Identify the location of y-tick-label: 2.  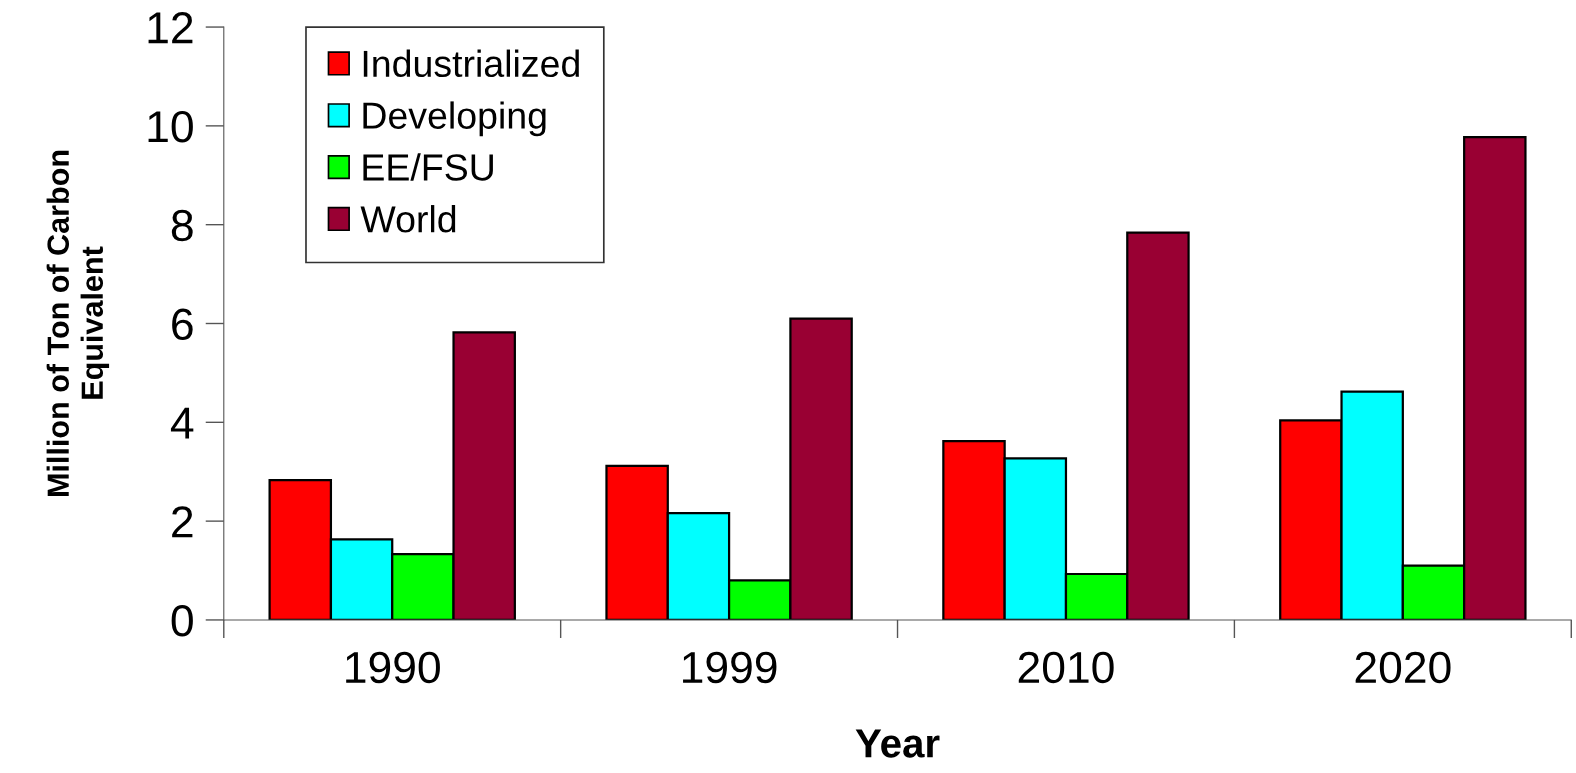
(182, 522).